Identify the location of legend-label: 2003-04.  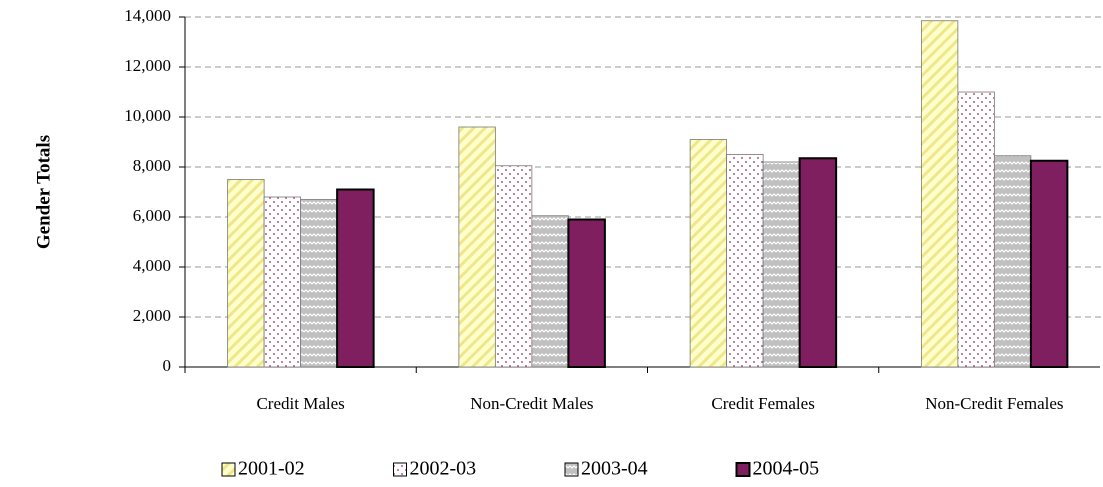
(614, 469).